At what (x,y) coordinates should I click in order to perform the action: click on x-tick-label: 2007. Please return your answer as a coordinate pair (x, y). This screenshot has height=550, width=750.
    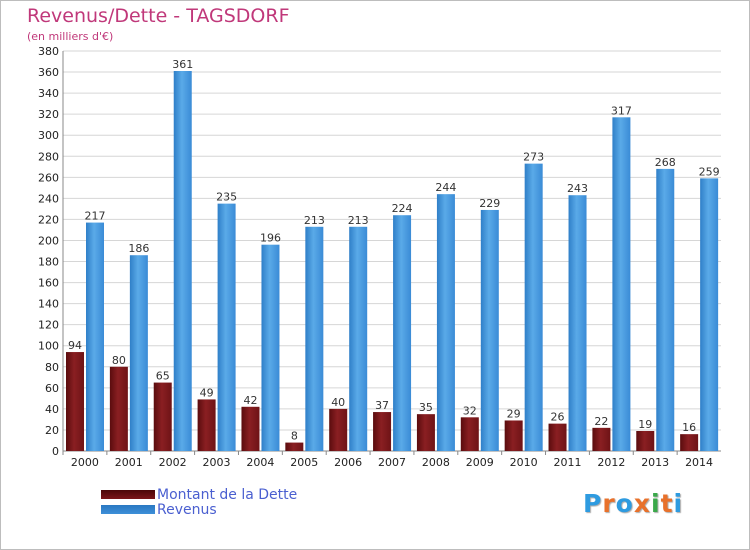
    Looking at the image, I should click on (392, 462).